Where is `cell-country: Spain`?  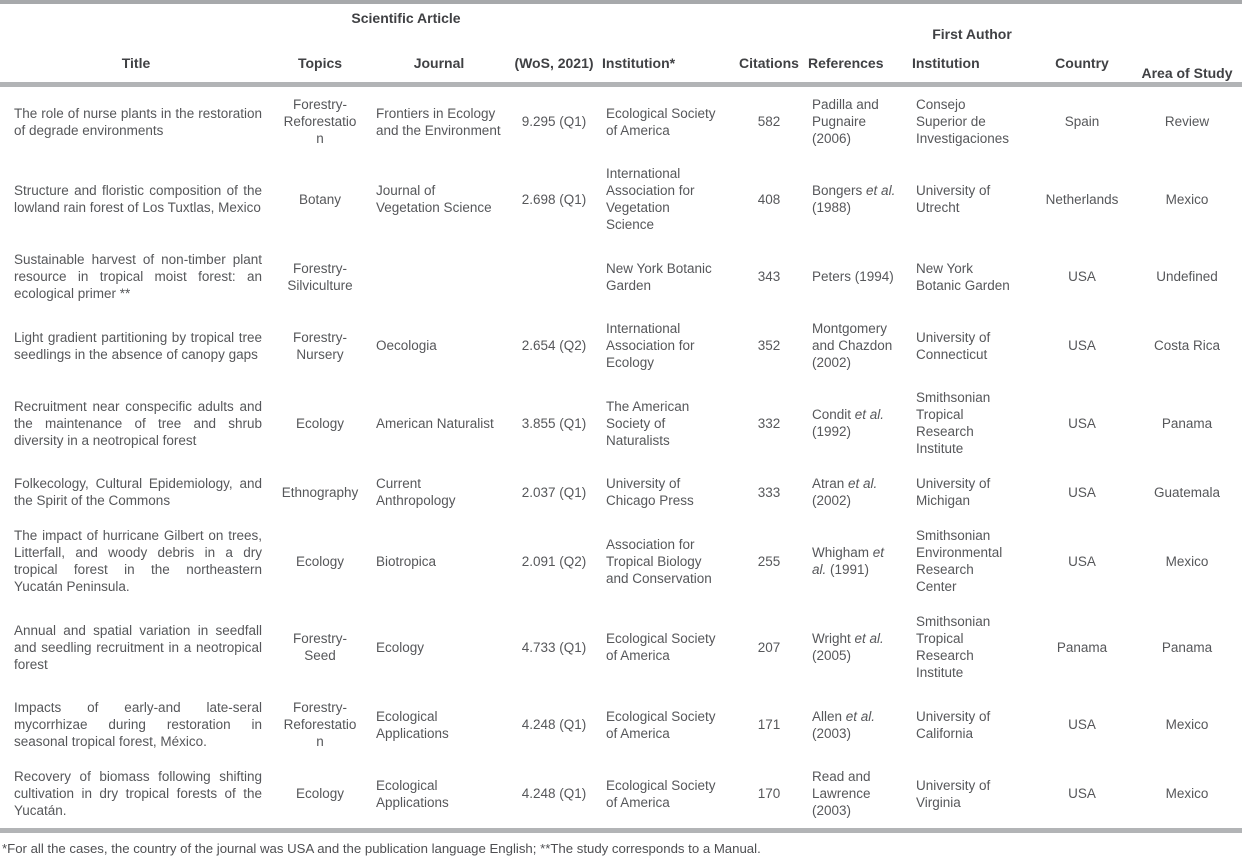 cell-country: Spain is located at coordinates (1082, 122).